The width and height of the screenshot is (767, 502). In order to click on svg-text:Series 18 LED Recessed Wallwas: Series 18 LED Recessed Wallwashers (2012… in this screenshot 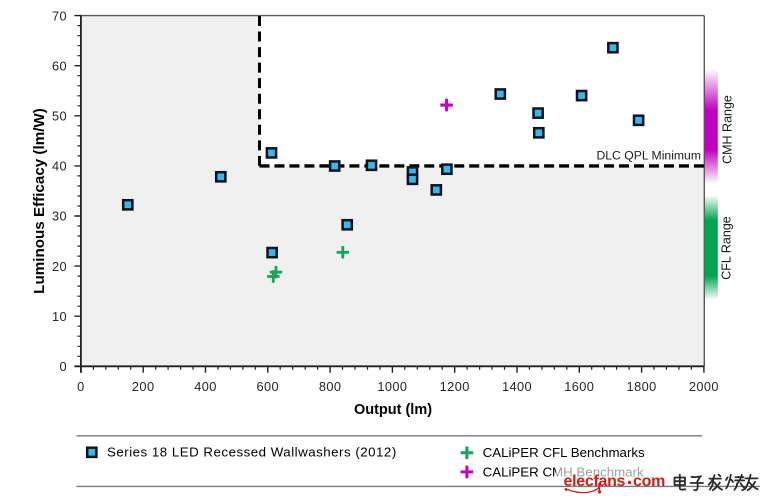, I will do `click(252, 452)`.